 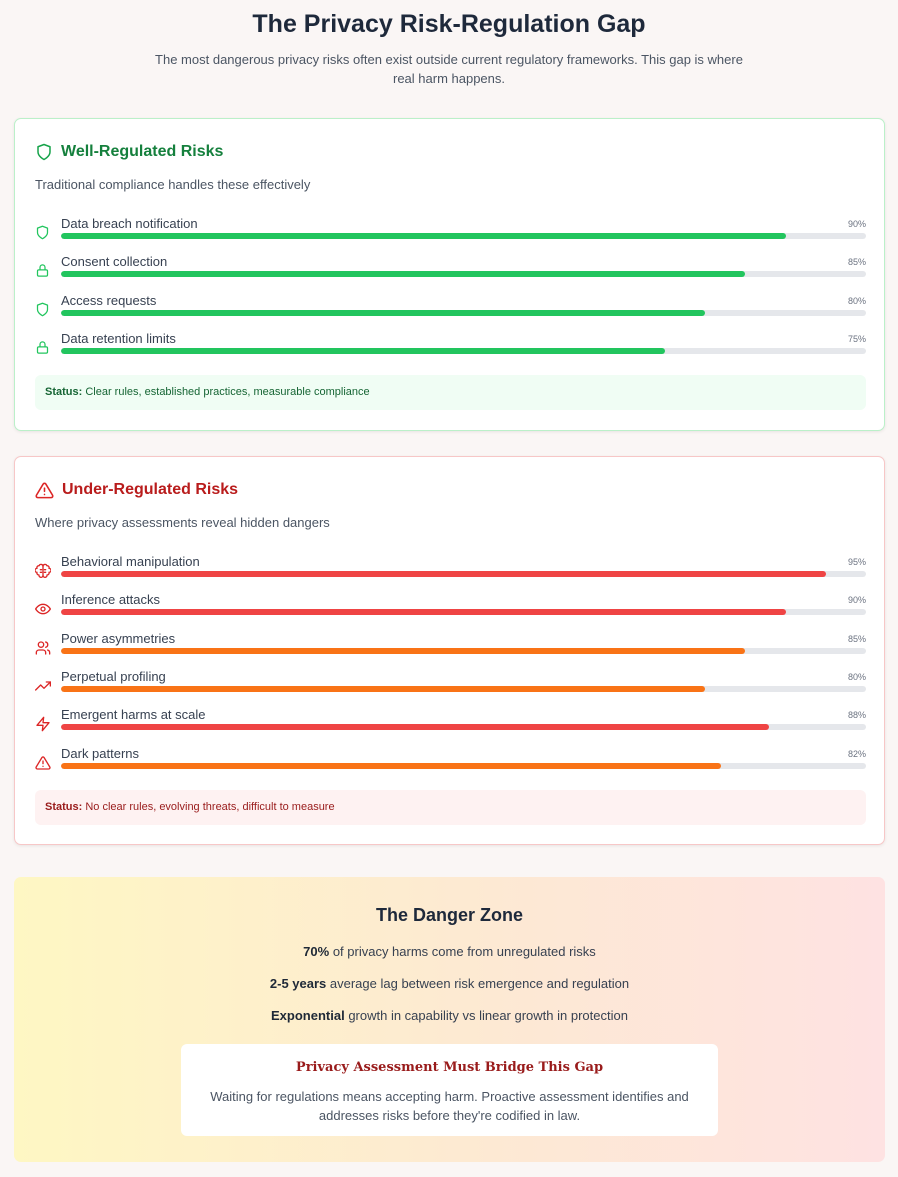 What do you see at coordinates (110, 599) in the screenshot?
I see `risk-label: Inference attacks` at bounding box center [110, 599].